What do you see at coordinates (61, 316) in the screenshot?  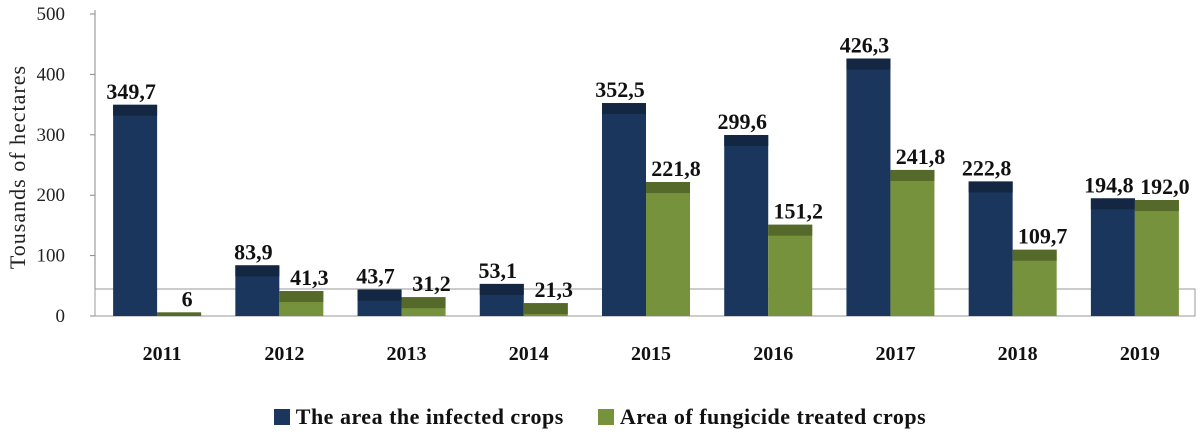 I see `y-tick-label: 0` at bounding box center [61, 316].